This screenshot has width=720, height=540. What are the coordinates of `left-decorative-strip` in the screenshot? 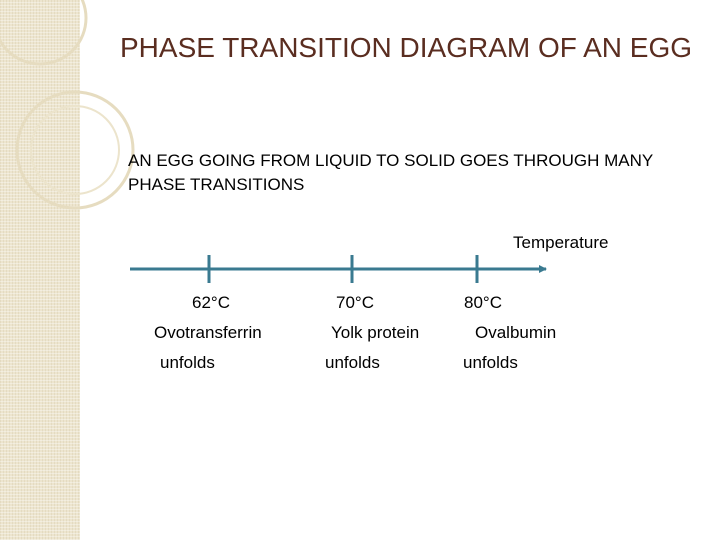 It's located at (40, 270).